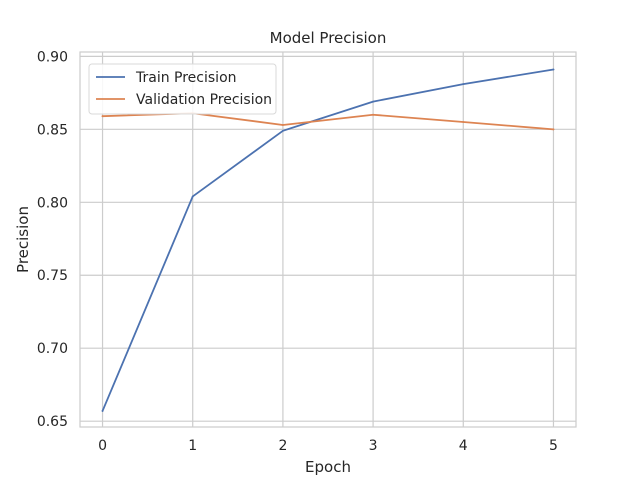  I want to click on y-tick-label: 0.85, so click(52, 130).